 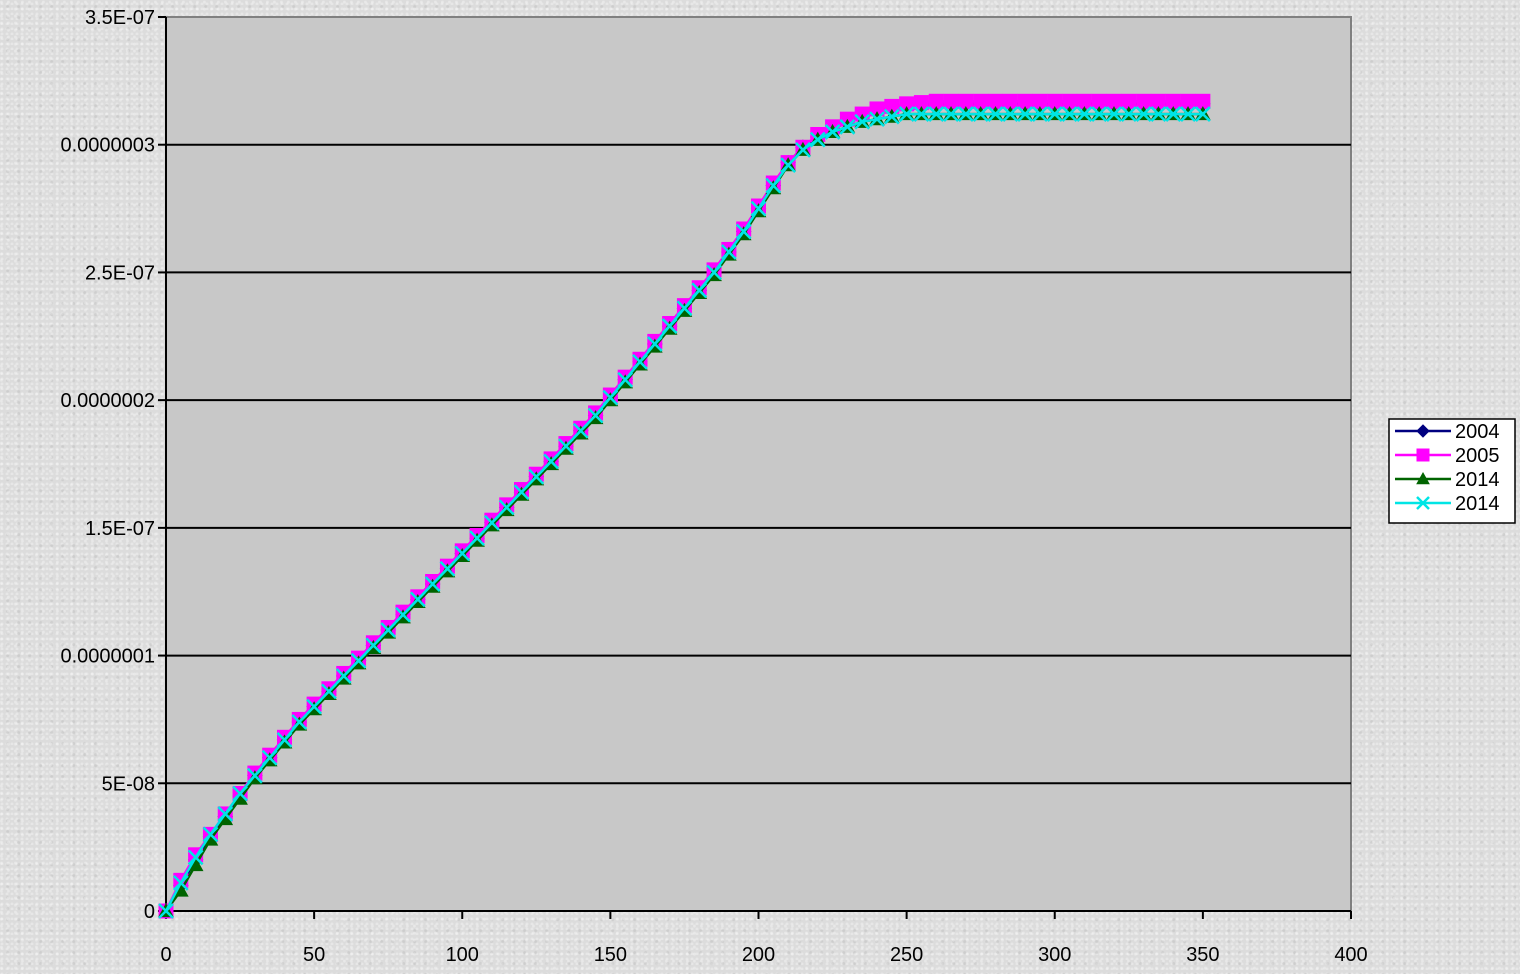 What do you see at coordinates (314, 955) in the screenshot?
I see `x-tick-label: 50` at bounding box center [314, 955].